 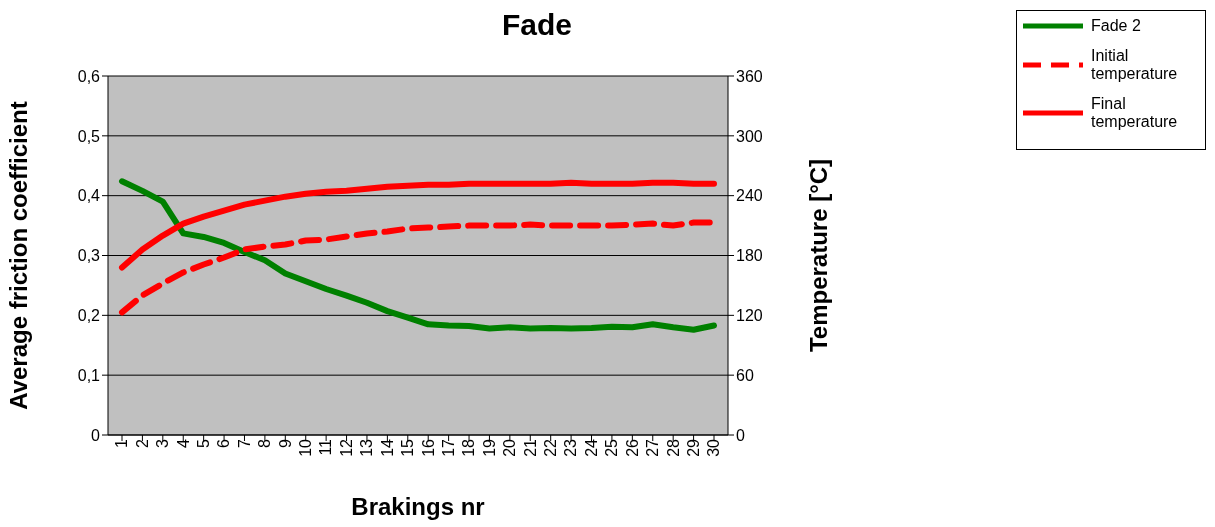 What do you see at coordinates (89, 256) in the screenshot?
I see `y-tick-label: 0,3` at bounding box center [89, 256].